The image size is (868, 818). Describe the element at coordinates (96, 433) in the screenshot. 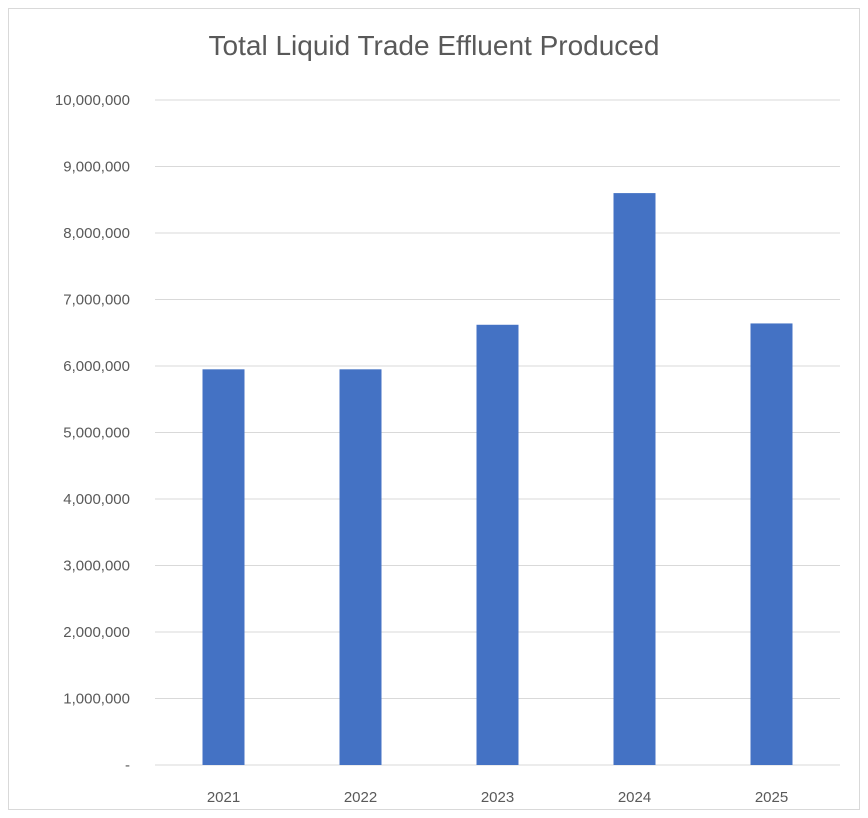

I see `y-tick-label: 5,000,000` at that location.